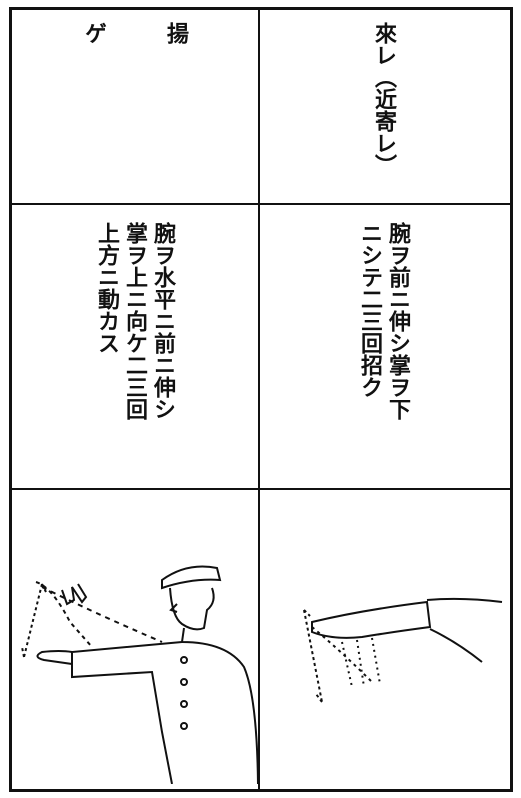 The width and height of the screenshot is (521, 798). I want to click on header-text: 來レ（近寄レ）, so click(384, 99).